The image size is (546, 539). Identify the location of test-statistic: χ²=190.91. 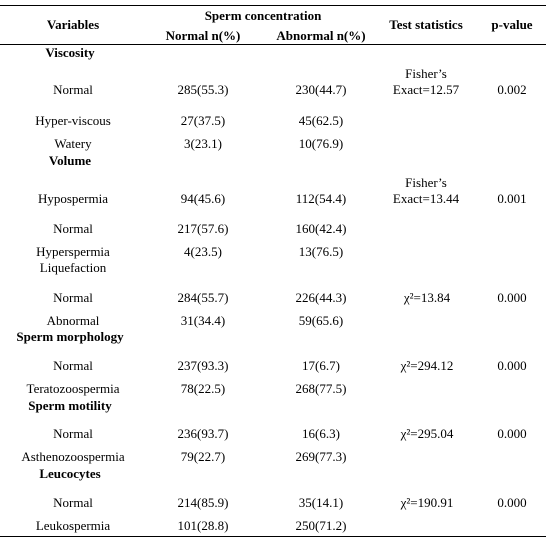
(427, 502).